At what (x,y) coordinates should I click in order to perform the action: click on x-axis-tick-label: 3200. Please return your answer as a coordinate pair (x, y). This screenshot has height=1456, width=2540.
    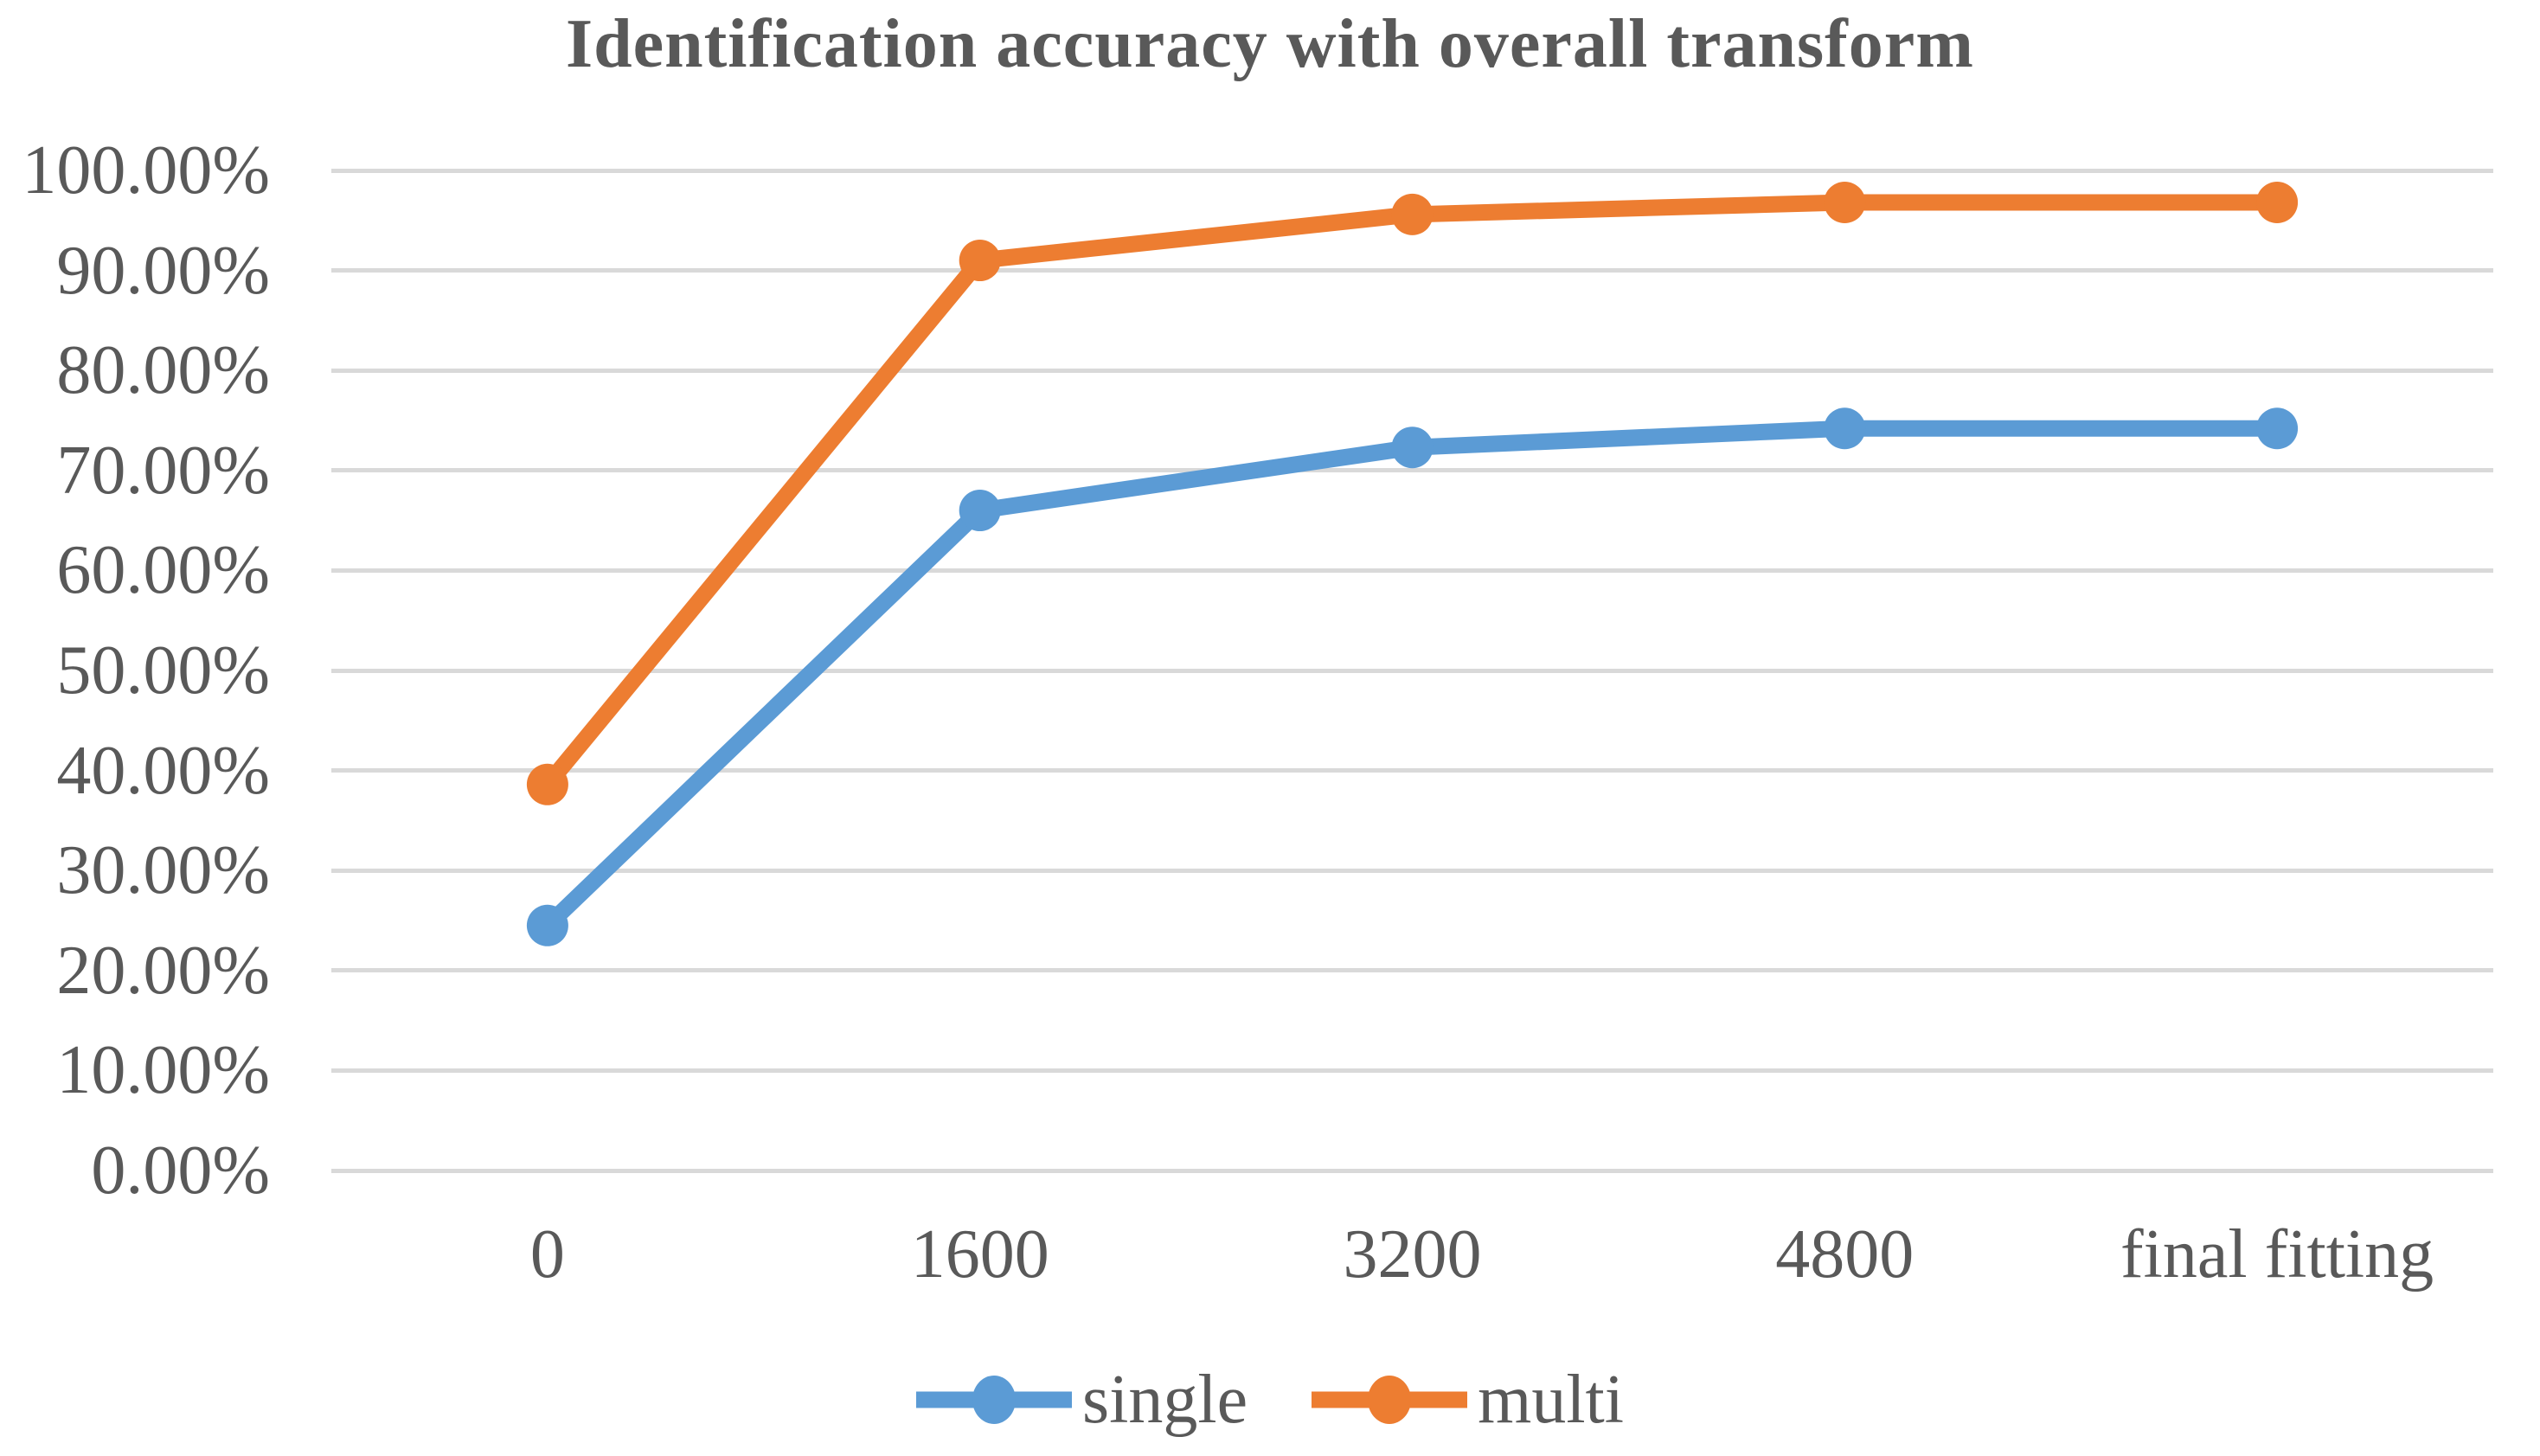
    Looking at the image, I should click on (1412, 1254).